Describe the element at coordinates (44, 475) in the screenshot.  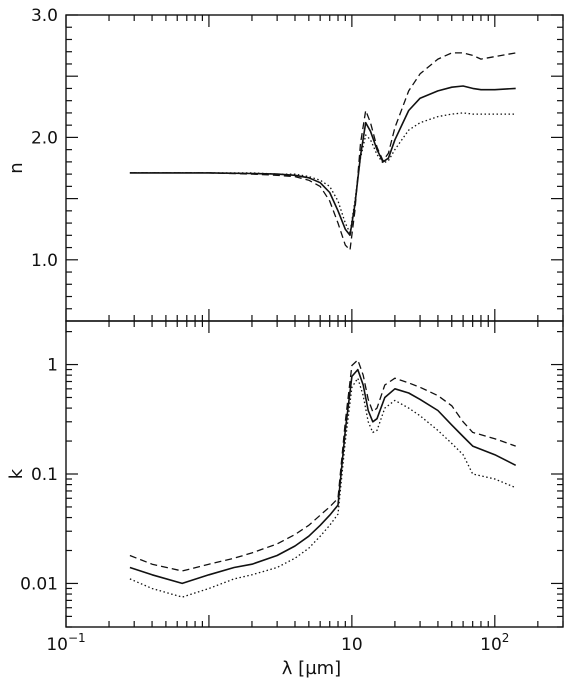
I see `k-y-tick-label: 0.1` at that location.